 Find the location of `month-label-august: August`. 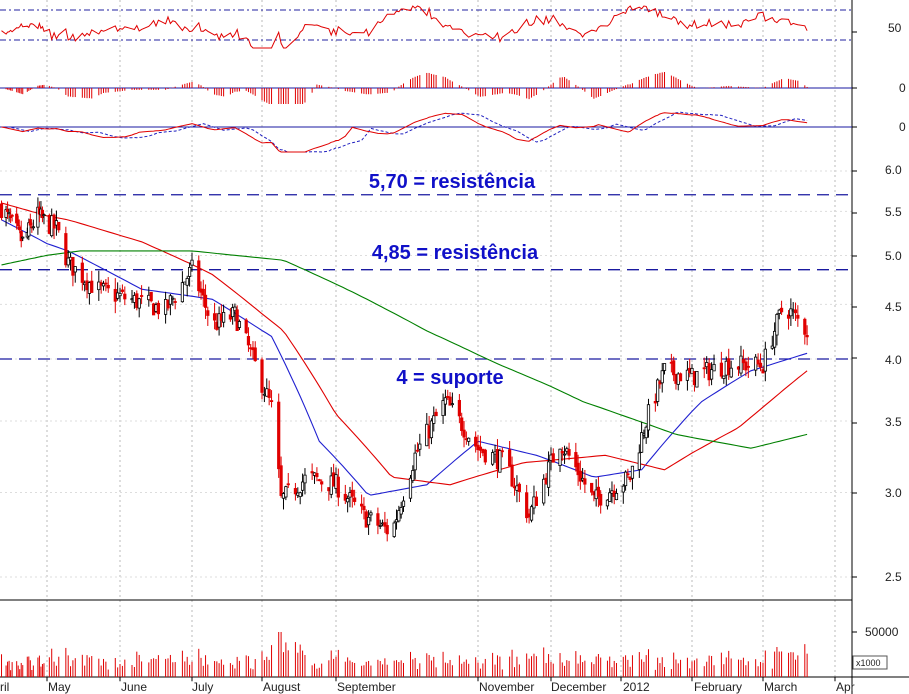

month-label-august: August is located at coordinates (282, 687).